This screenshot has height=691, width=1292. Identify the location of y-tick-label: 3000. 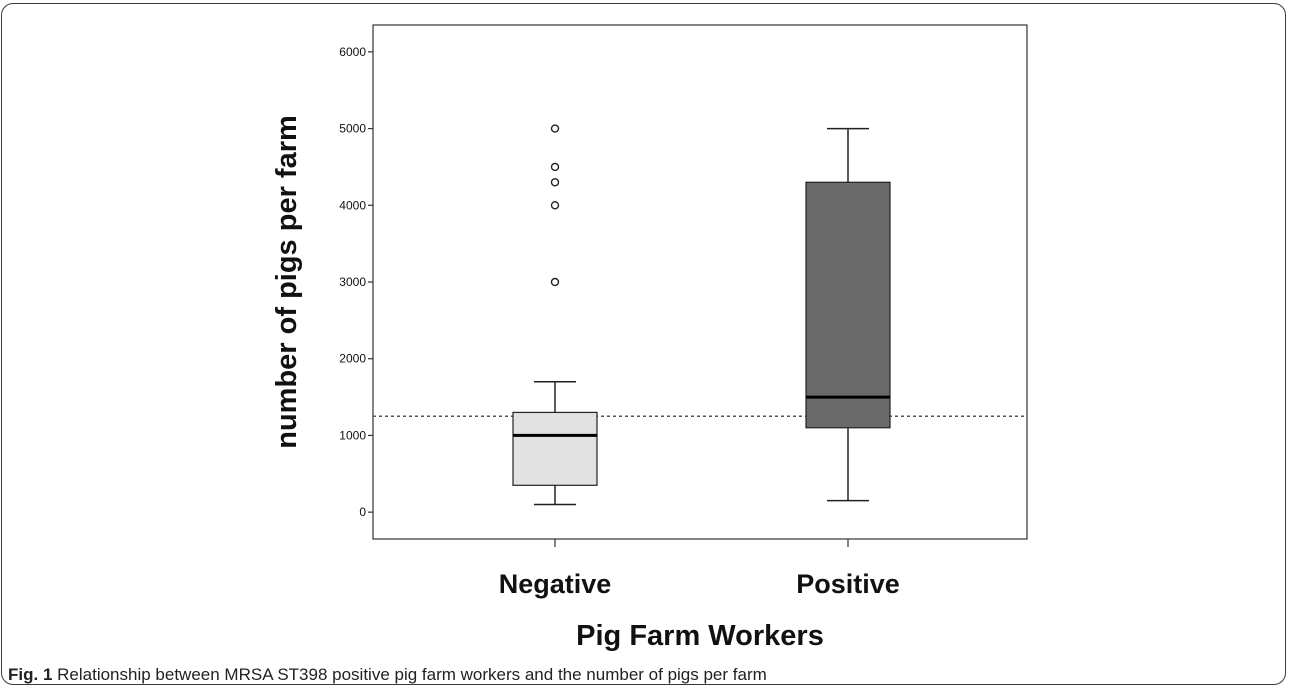
(352, 282).